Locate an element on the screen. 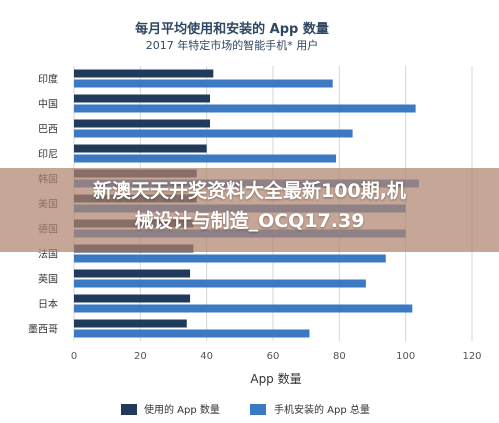 The height and width of the screenshot is (423, 499). legend-label-installed: 手机安装的 App 总量 is located at coordinates (322, 409).